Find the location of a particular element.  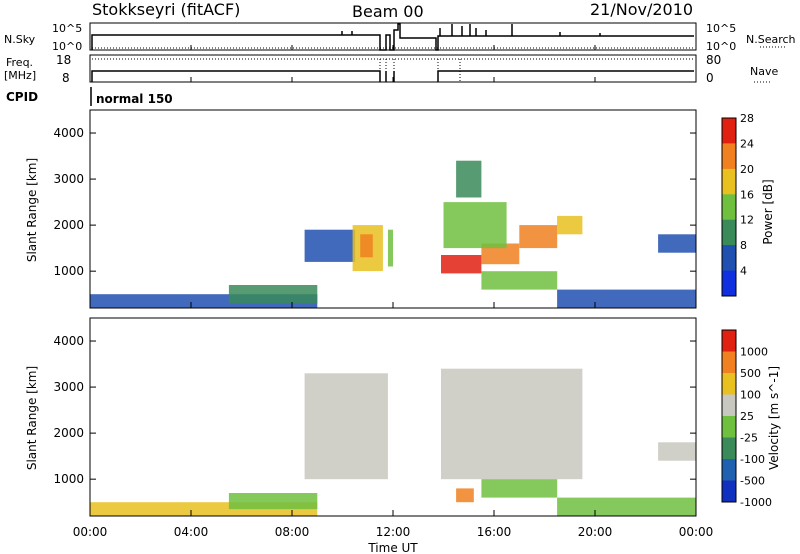

xtick-label-4: 16:00 is located at coordinates (494, 532).